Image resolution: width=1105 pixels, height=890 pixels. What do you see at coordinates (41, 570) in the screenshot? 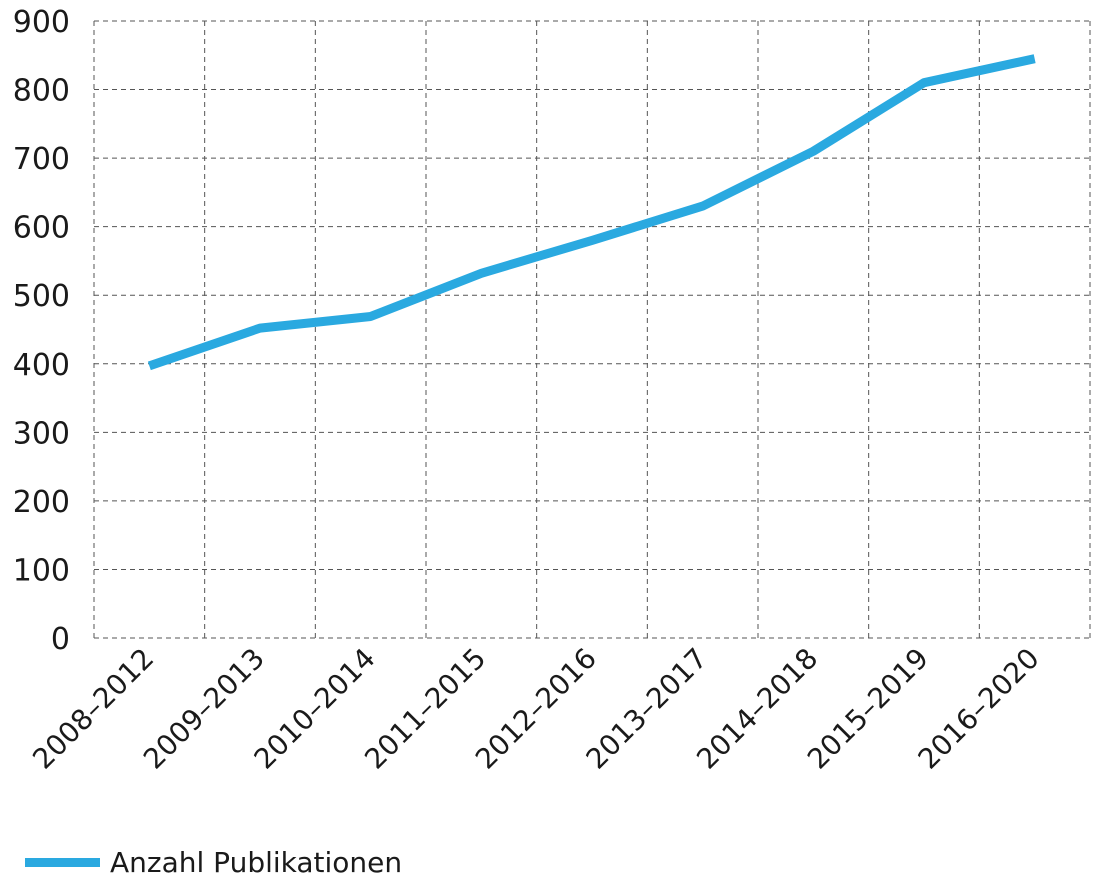
I see `y-tick-label: 100` at bounding box center [41, 570].